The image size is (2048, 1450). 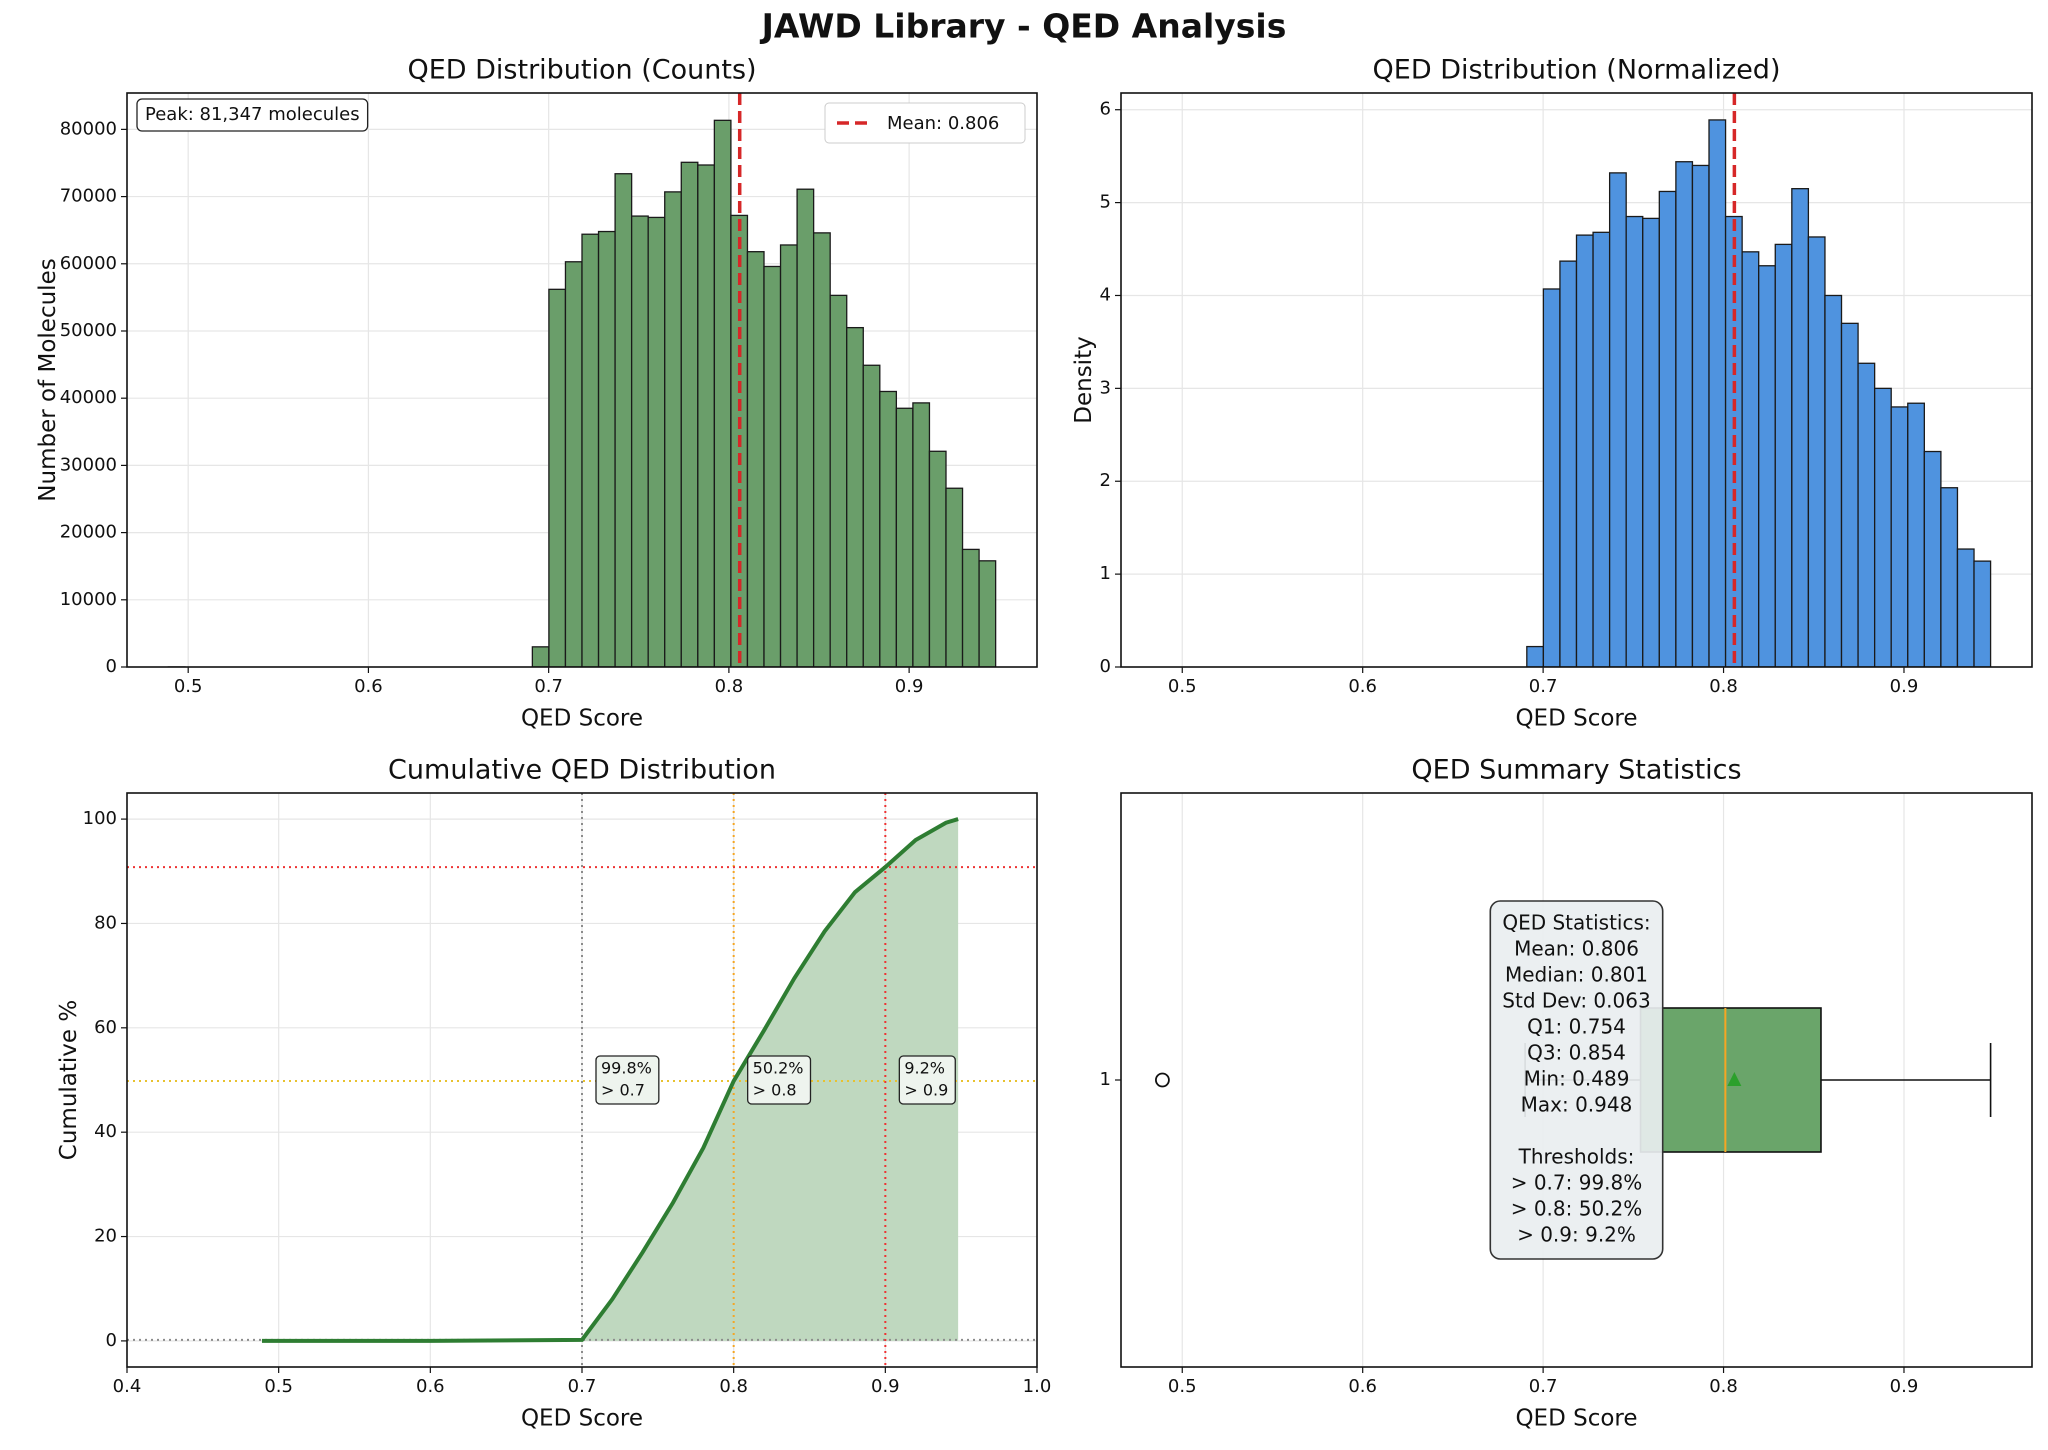 What do you see at coordinates (88, 599) in the screenshot?
I see `y-tick-label: 10000` at bounding box center [88, 599].